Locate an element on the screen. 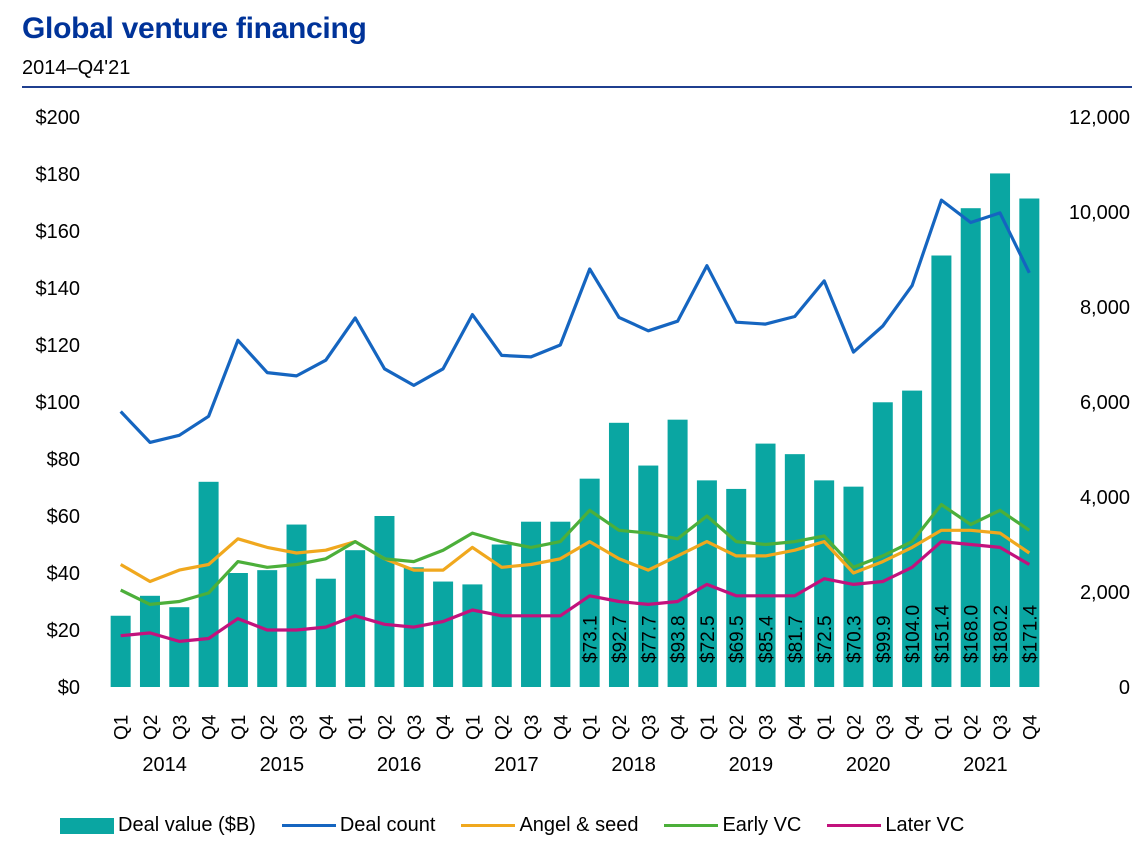  left-tick-label: $160 is located at coordinates (58, 232).